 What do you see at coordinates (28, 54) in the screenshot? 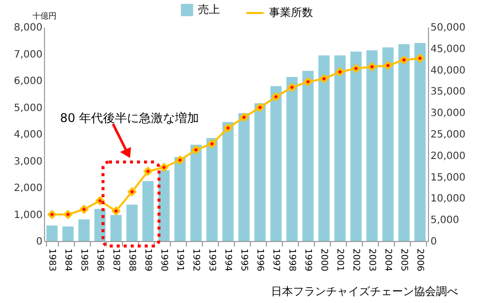
I see `y-tick-label: 7,000` at bounding box center [28, 54].